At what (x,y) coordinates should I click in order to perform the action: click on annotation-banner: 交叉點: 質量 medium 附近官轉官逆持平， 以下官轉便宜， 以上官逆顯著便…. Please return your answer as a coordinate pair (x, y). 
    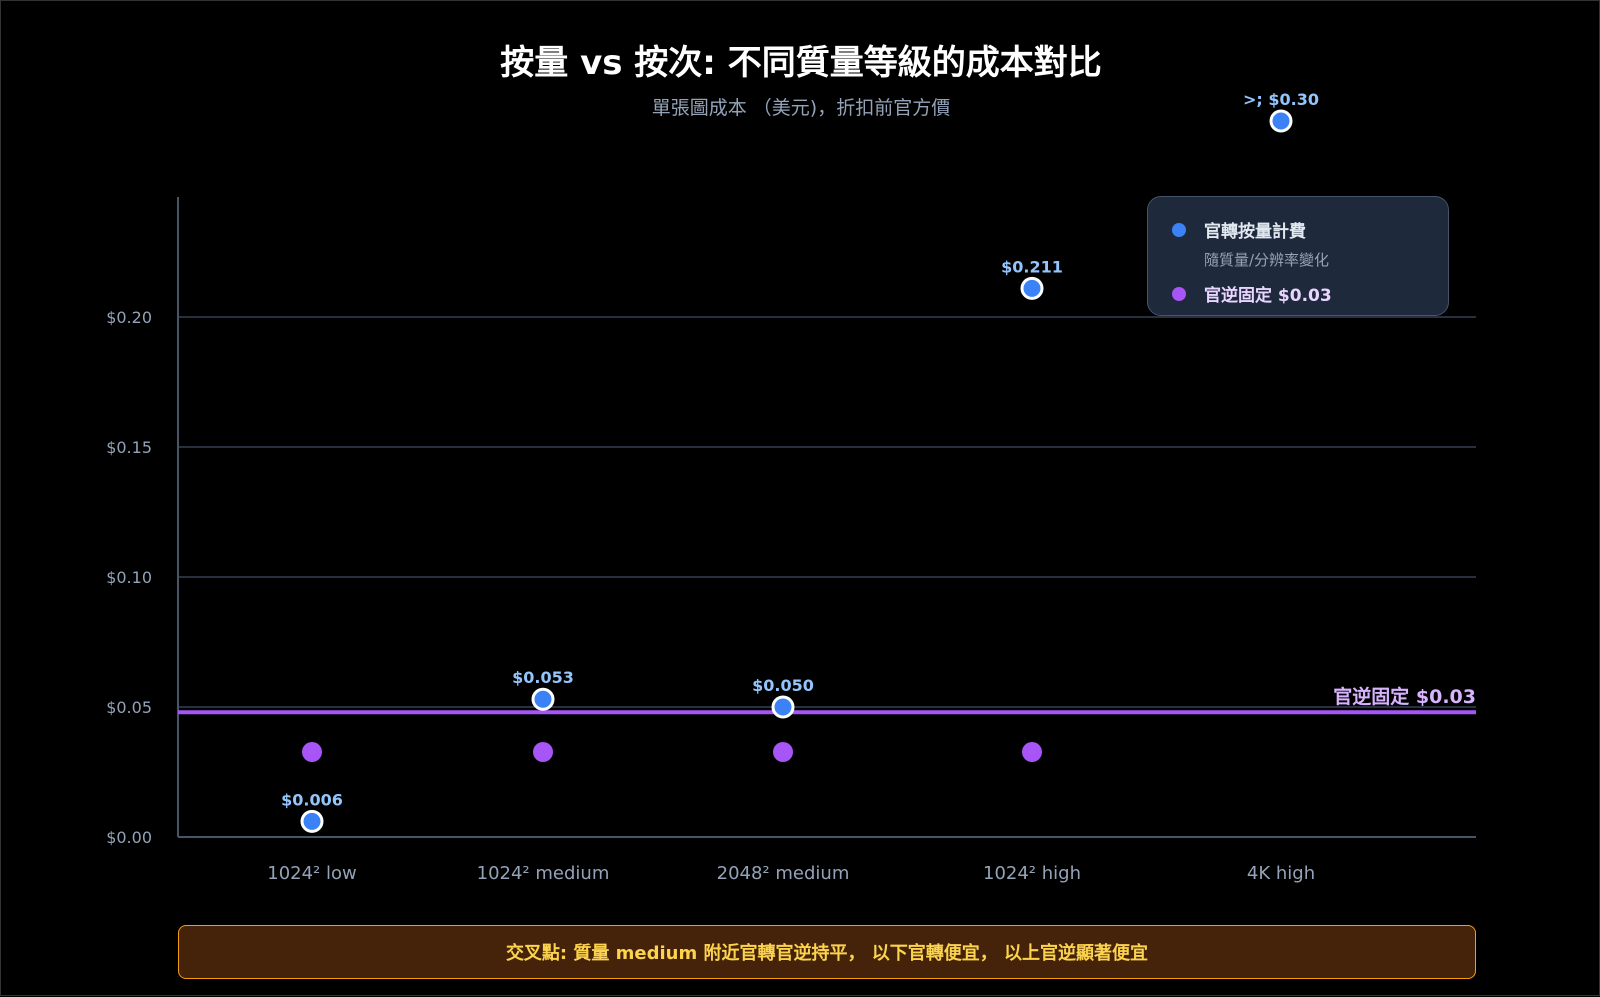
    Looking at the image, I should click on (827, 952).